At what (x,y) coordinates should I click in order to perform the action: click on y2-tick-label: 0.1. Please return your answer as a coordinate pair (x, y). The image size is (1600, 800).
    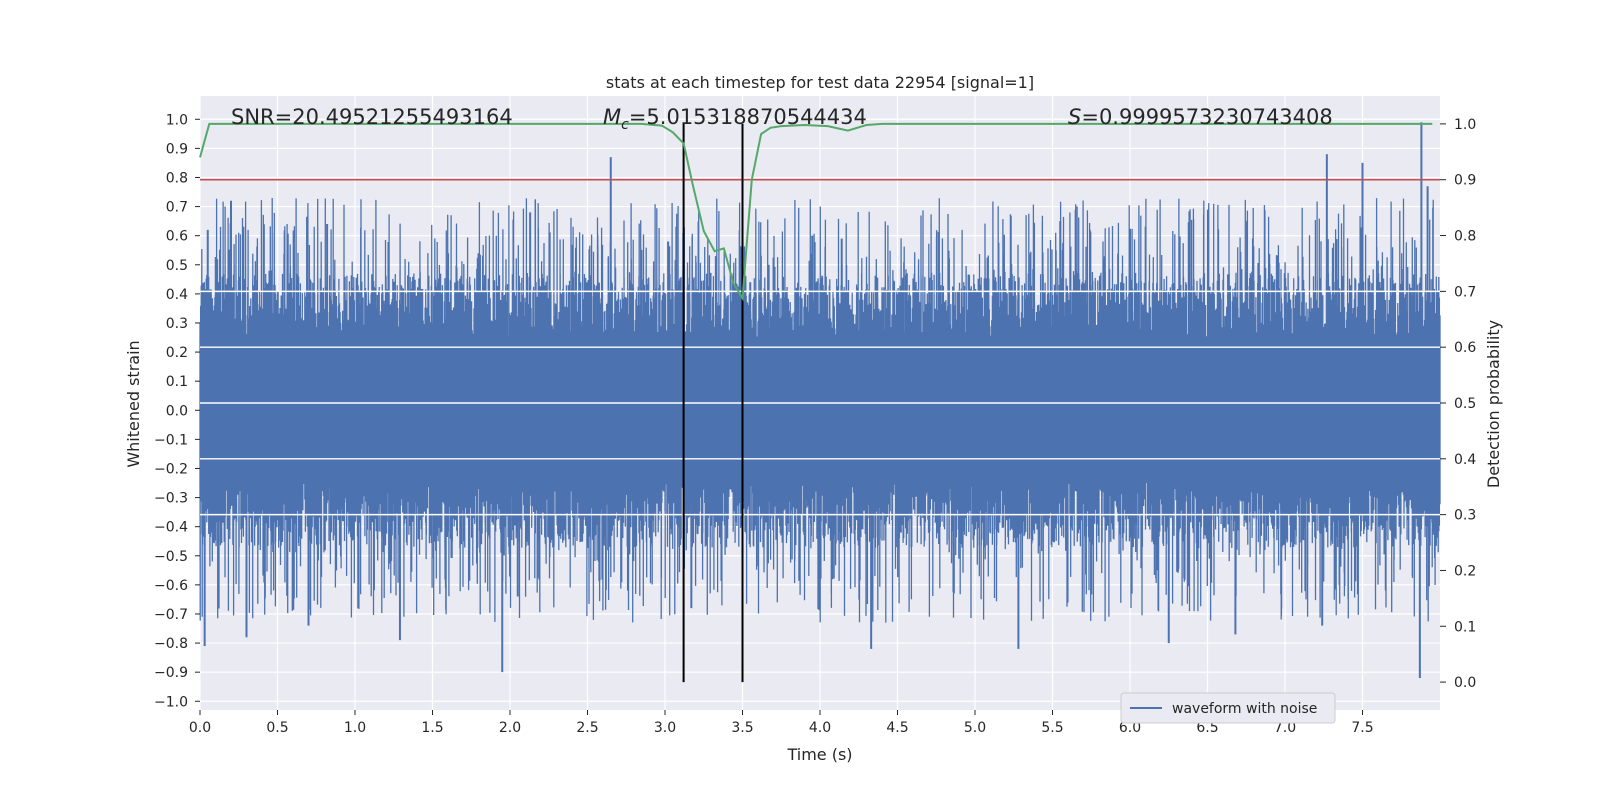
    Looking at the image, I should click on (1465, 627).